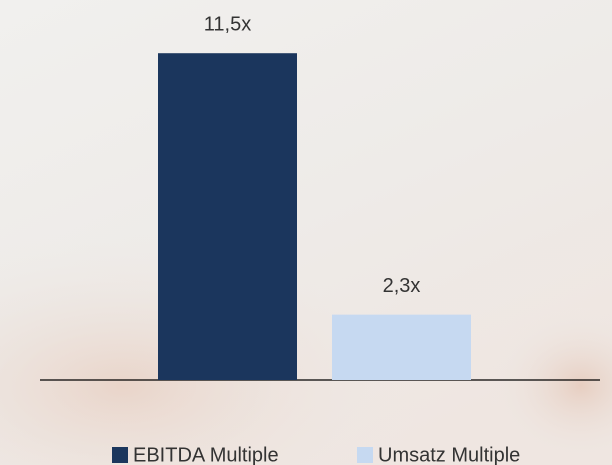 The image size is (612, 465). I want to click on legend-label: Umsatz Multiple, so click(449, 454).